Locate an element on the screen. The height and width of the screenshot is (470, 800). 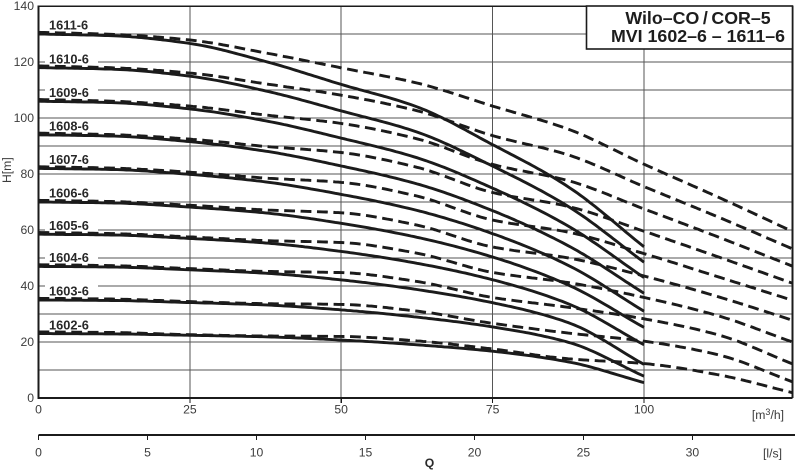
svg-text: 1609-6 is located at coordinates (69, 92).